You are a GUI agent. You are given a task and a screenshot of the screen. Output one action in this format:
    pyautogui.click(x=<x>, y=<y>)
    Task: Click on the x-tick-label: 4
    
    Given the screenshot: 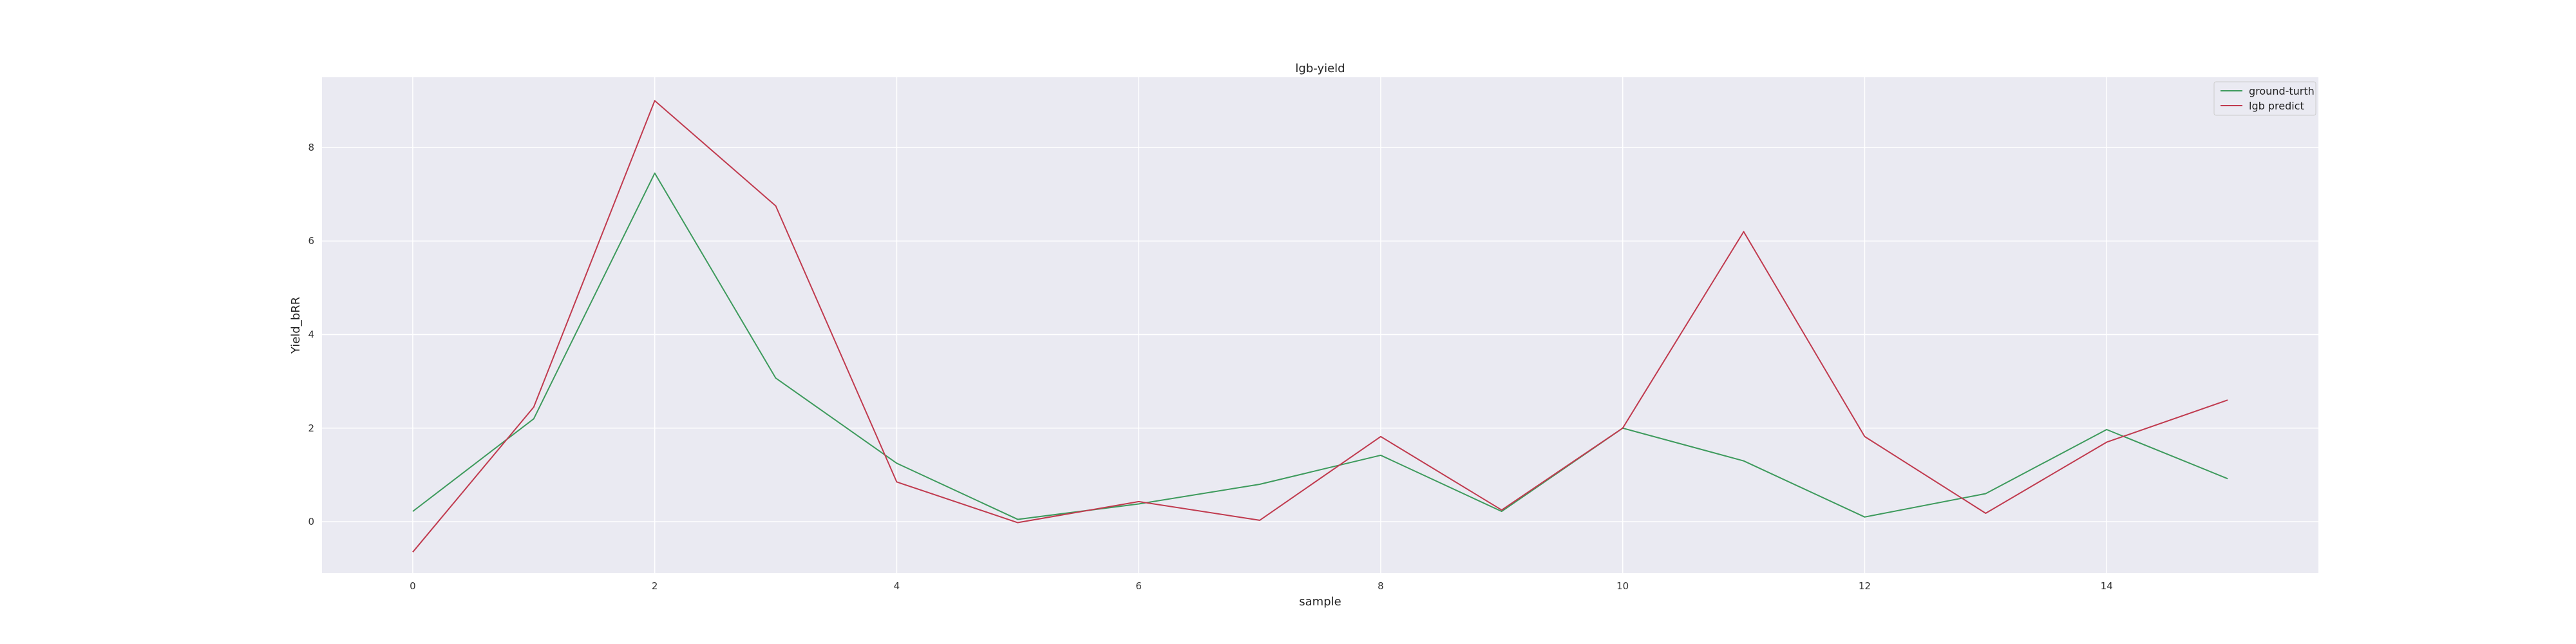 What is the action you would take?
    pyautogui.click(x=897, y=586)
    